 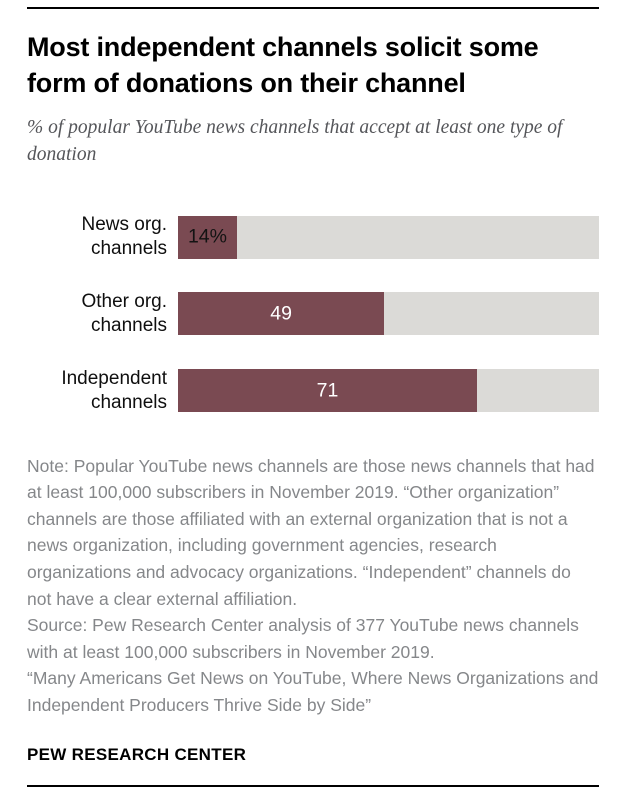 What do you see at coordinates (313, 8) in the screenshot?
I see `top-rule` at bounding box center [313, 8].